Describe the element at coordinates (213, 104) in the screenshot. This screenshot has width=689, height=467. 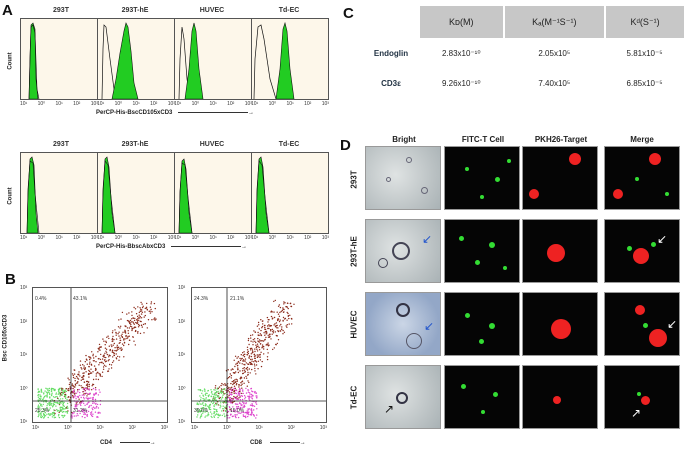
I see `x-ticks: 10¹ 10⁰ 10¹ 10² 10³` at that location.